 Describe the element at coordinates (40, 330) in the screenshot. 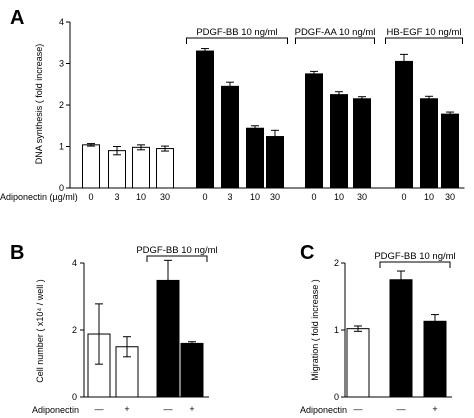

I see `y-axis-title: Cell number ( x10⁴ / well )` at that location.